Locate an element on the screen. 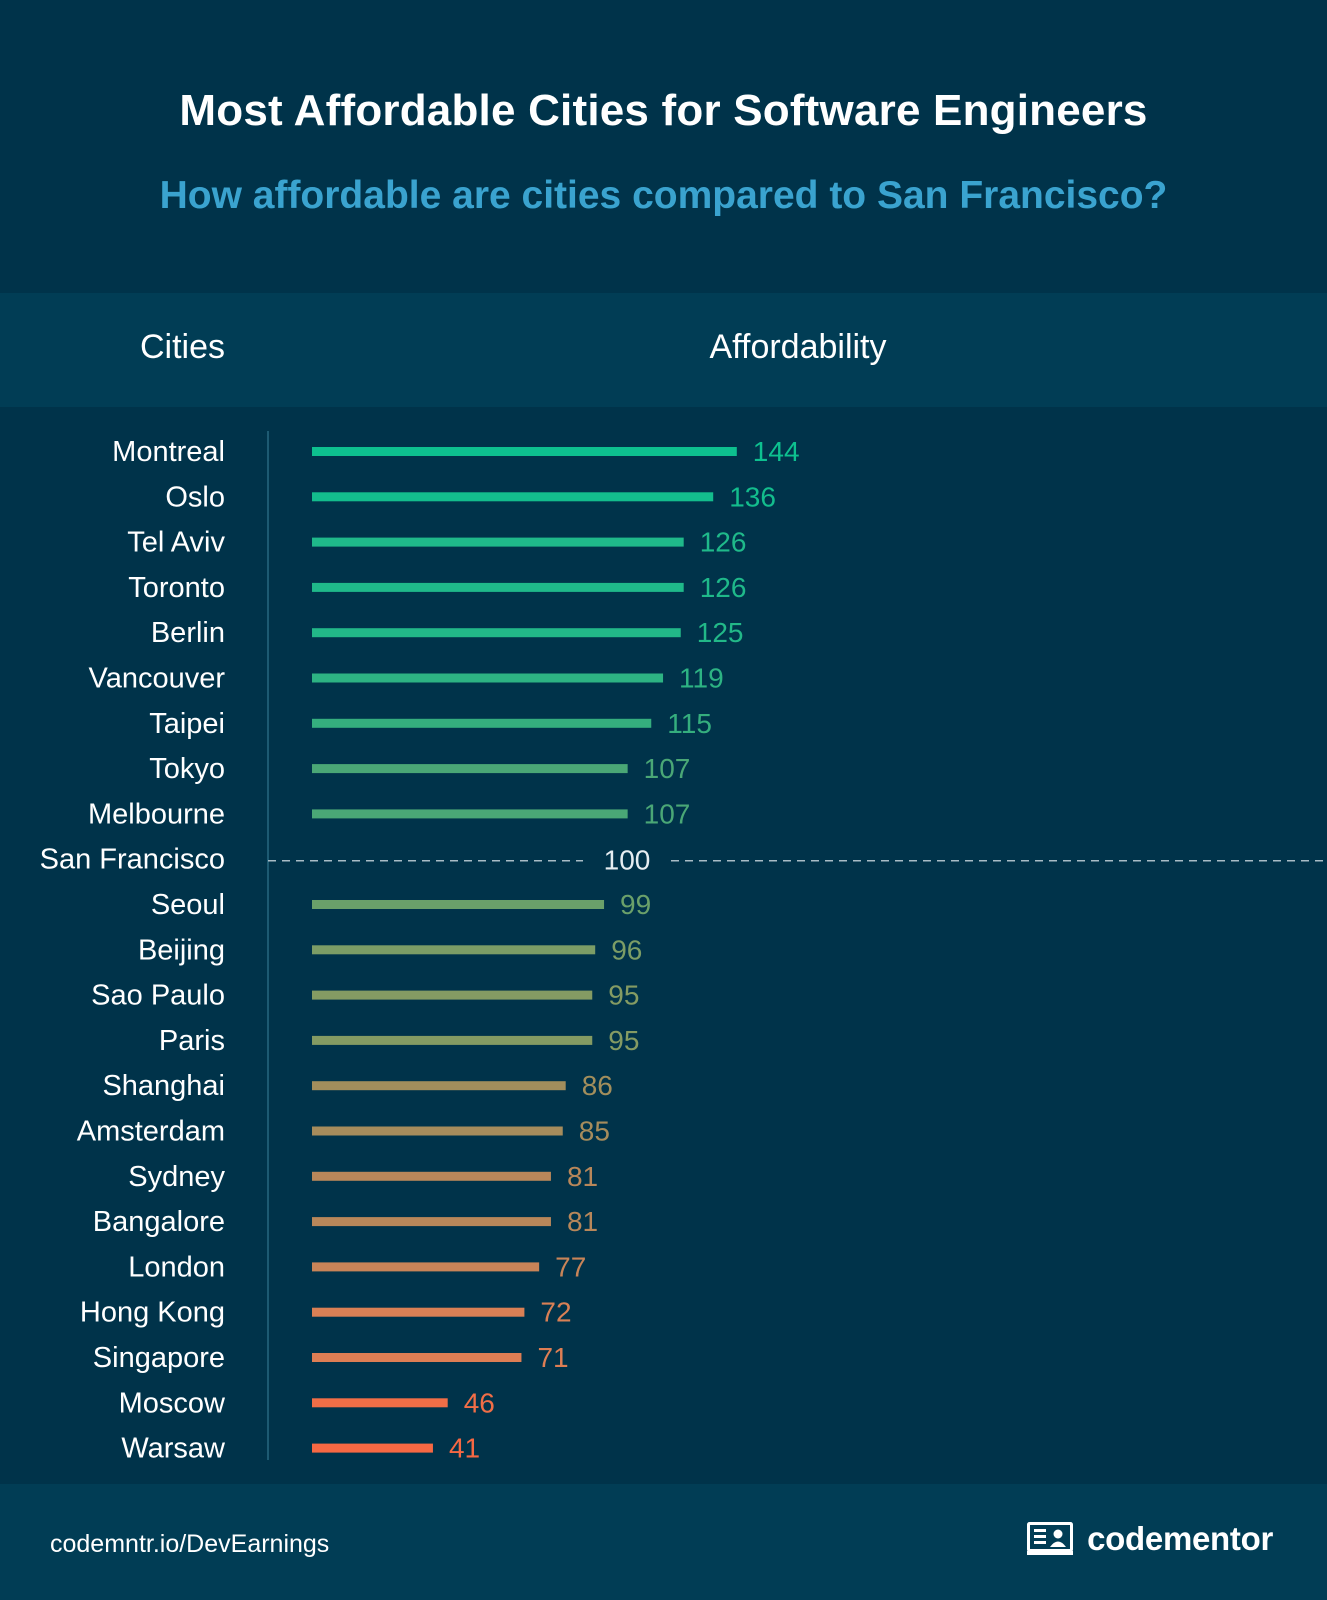 The width and height of the screenshot is (1327, 1600). city-label-tel-aviv: Tel Aviv is located at coordinates (176, 543).